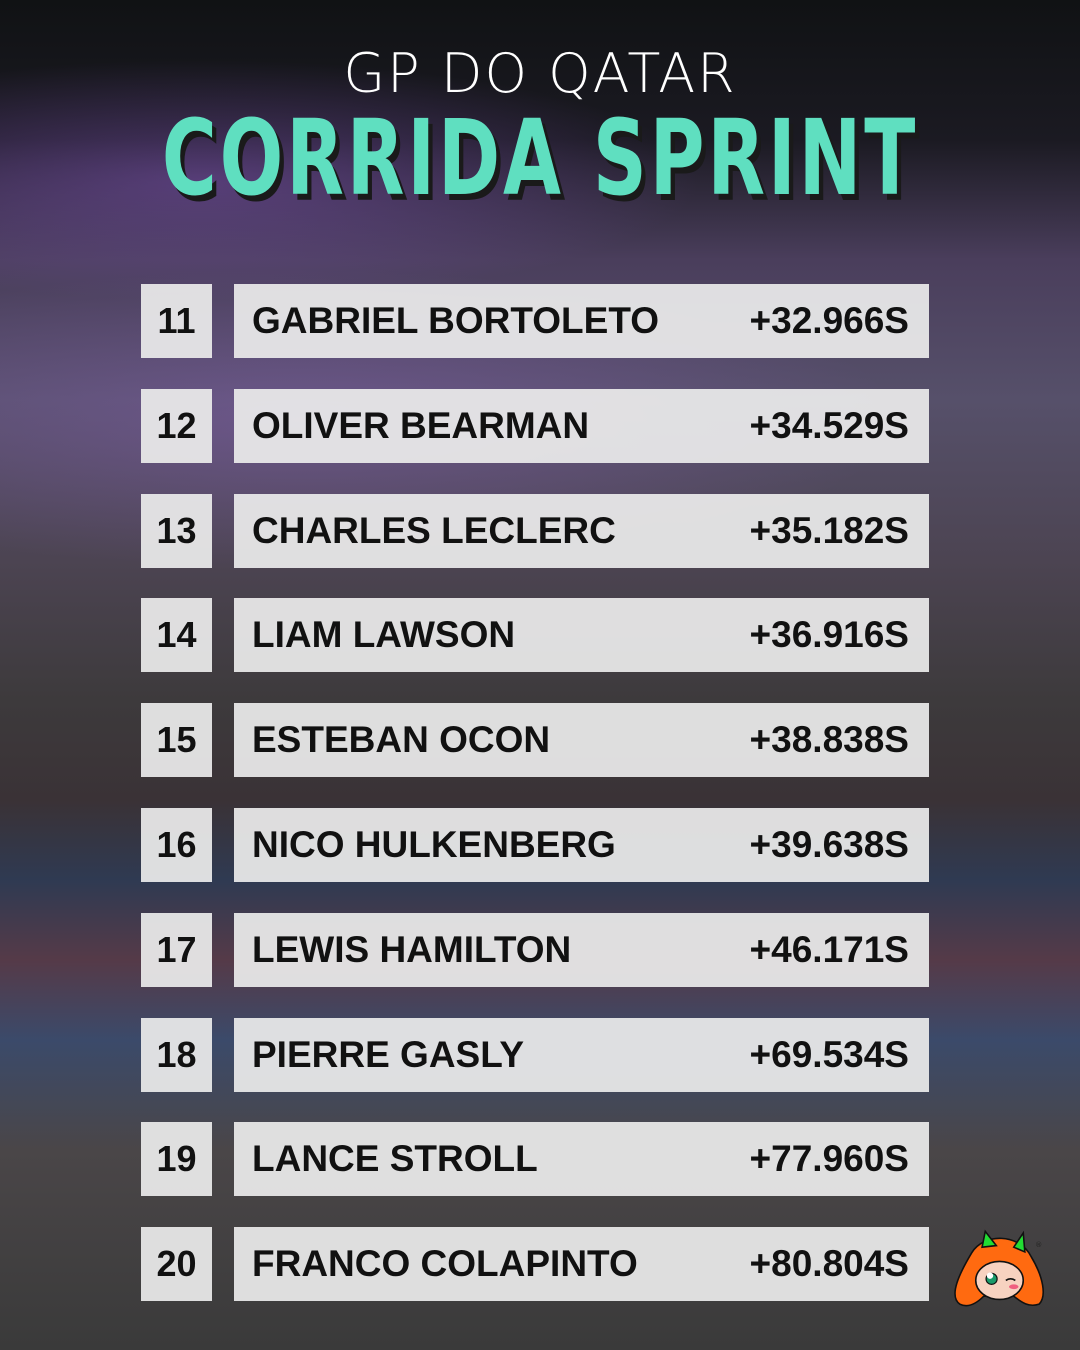 The image size is (1080, 1350). I want to click on table-row: 14 LIAM LAWSON +36.916S, so click(535, 635).